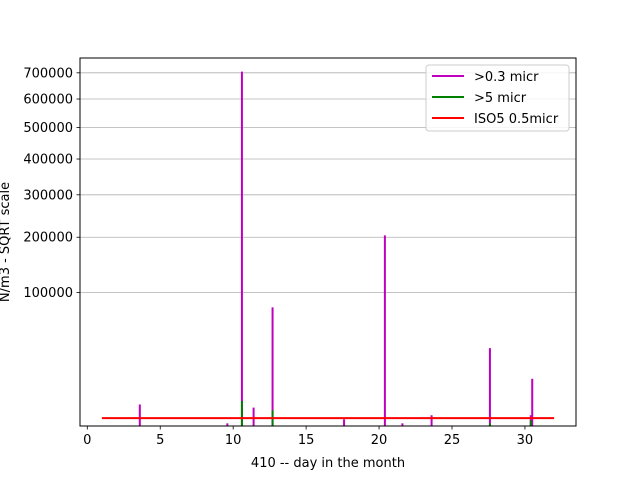  I want to click on y-axis-label: N/m3 - SQRT scale, so click(6, 242).